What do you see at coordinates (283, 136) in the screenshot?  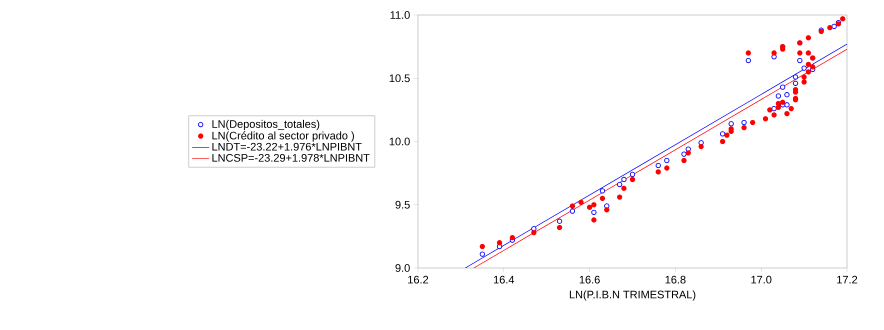 I see `legend-label: LN(Crédito al sector privado )` at bounding box center [283, 136].